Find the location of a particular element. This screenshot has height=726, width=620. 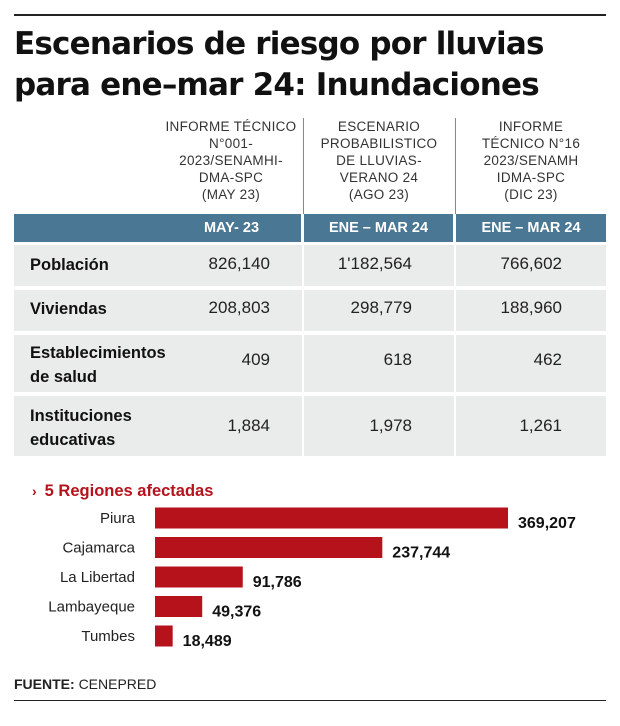

source-text: CENEPRED is located at coordinates (117, 684).